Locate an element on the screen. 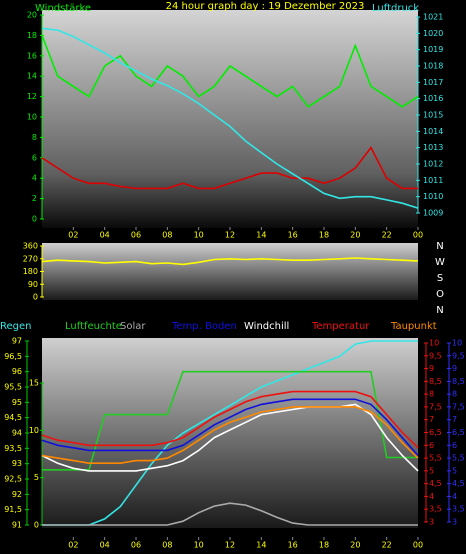 The image size is (466, 554). y-tick-label: 2 is located at coordinates (34, 198).